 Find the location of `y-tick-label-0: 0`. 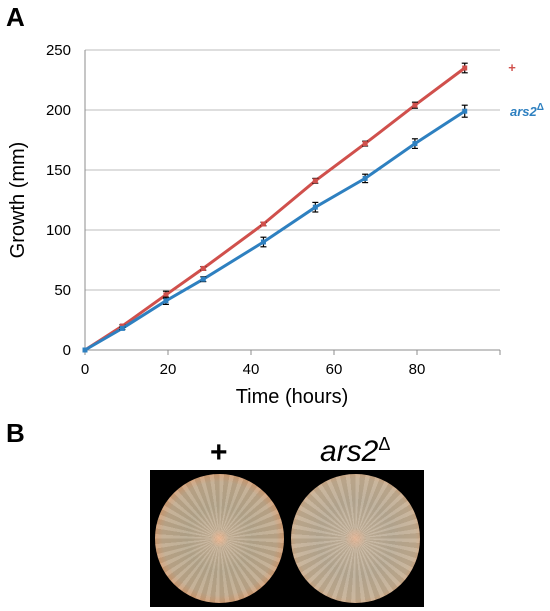

y-tick-label-0: 0 is located at coordinates (67, 350).